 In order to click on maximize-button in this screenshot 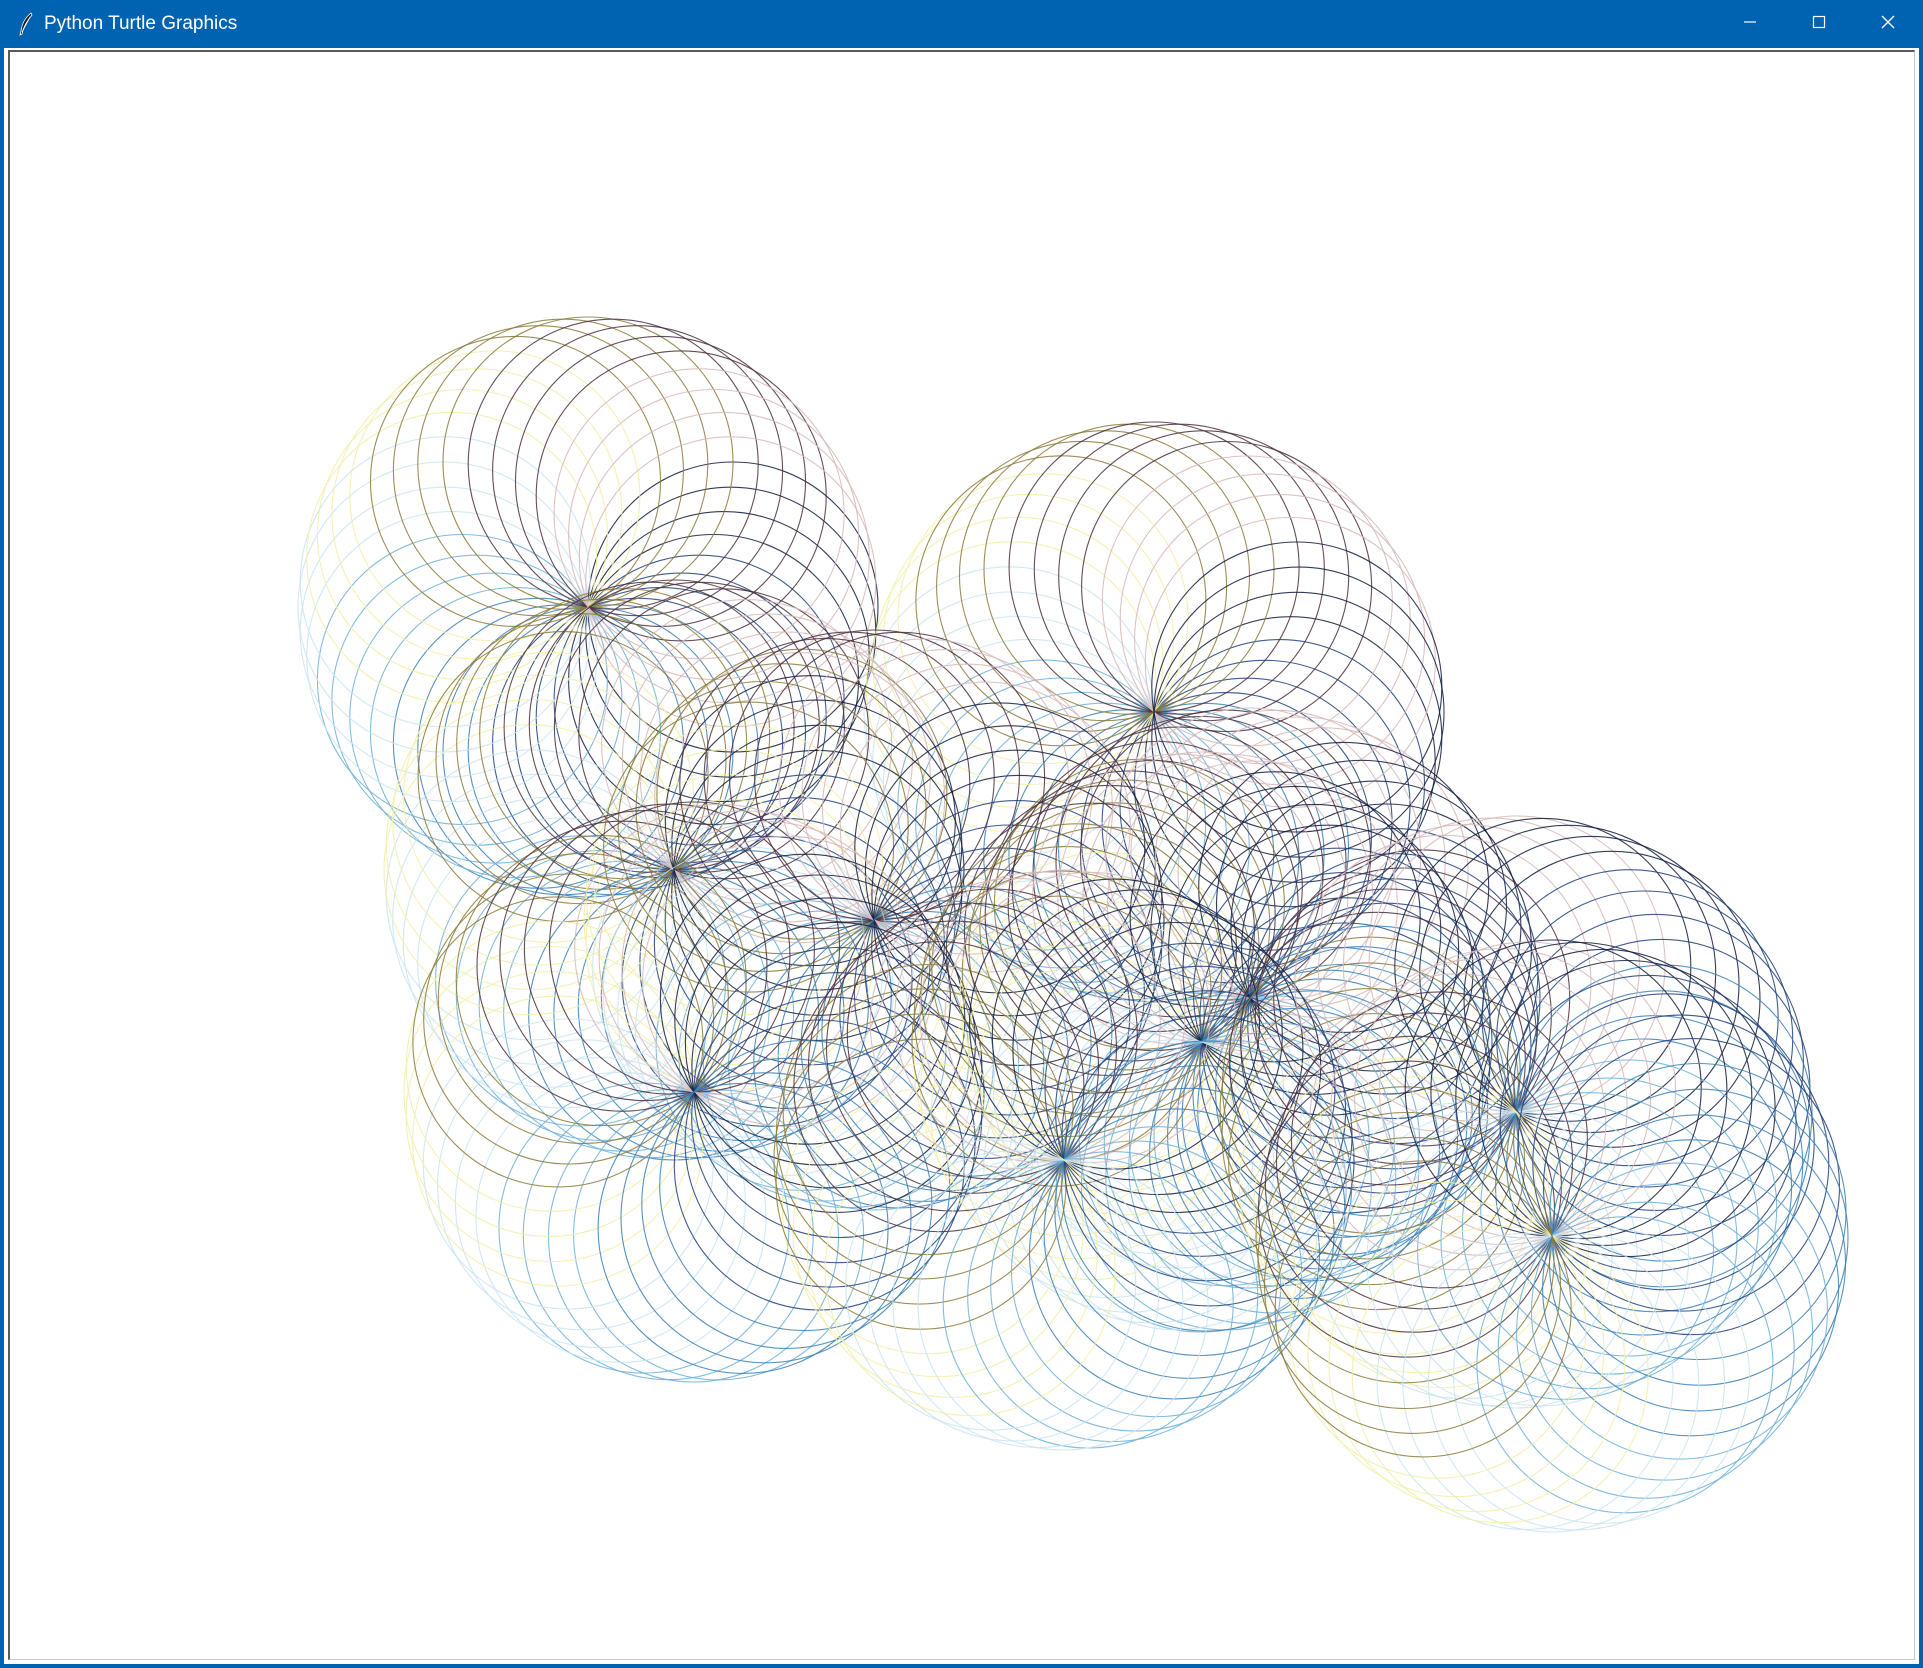, I will do `click(1819, 24)`.